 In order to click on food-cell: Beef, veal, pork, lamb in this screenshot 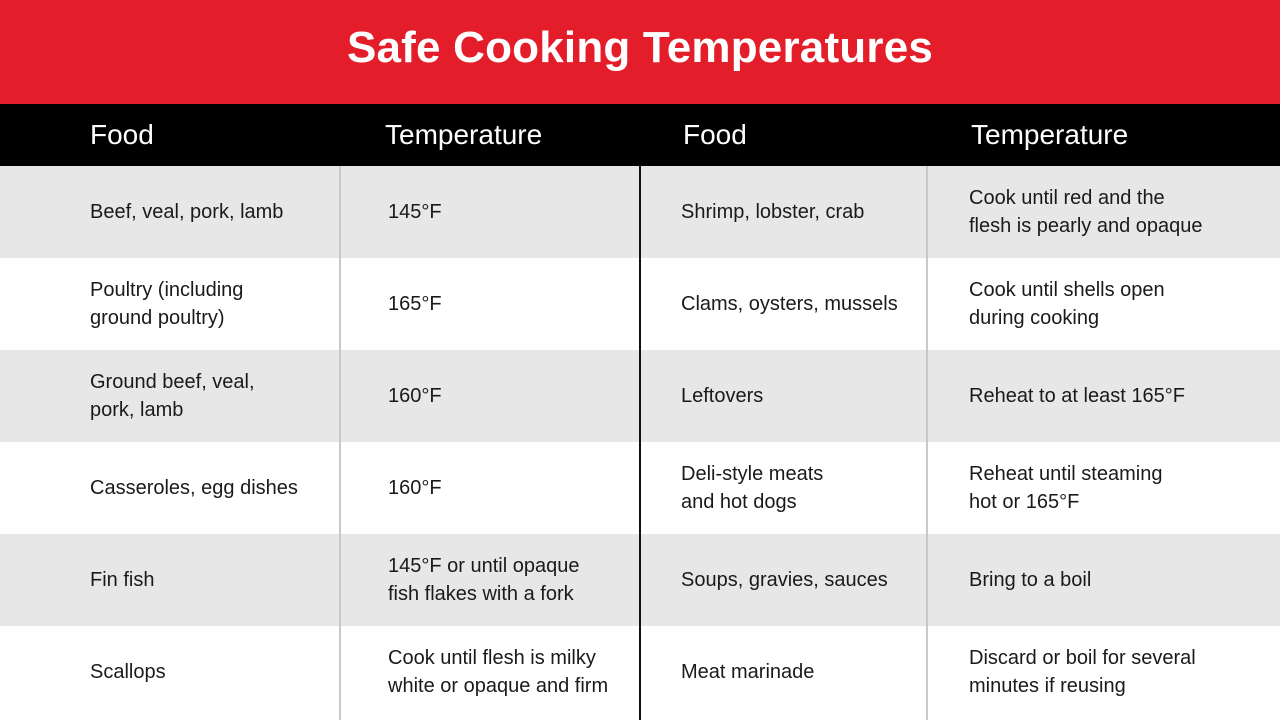, I will do `click(187, 212)`.